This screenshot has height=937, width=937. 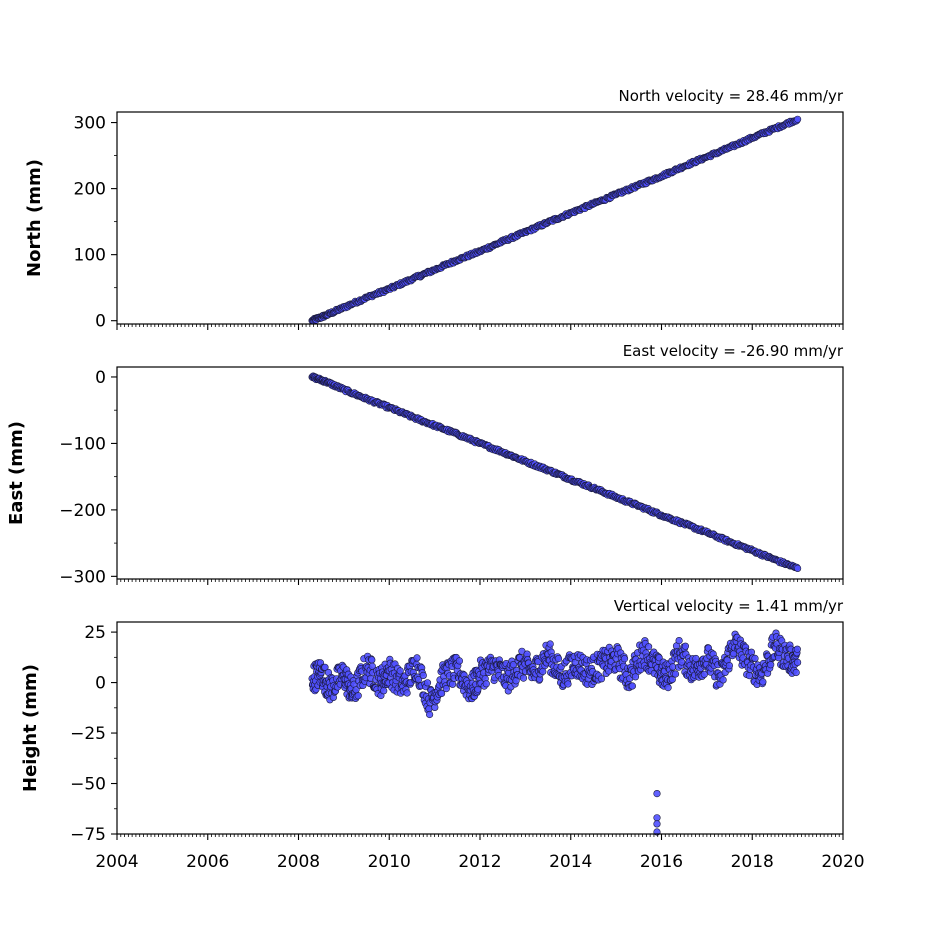 What do you see at coordinates (16, 473) in the screenshot?
I see `y-axis-label: East (mm)` at bounding box center [16, 473].